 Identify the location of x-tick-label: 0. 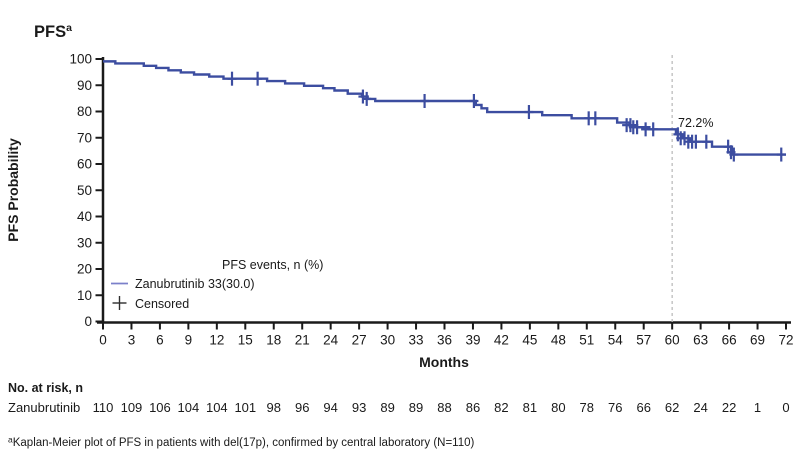
(103, 340).